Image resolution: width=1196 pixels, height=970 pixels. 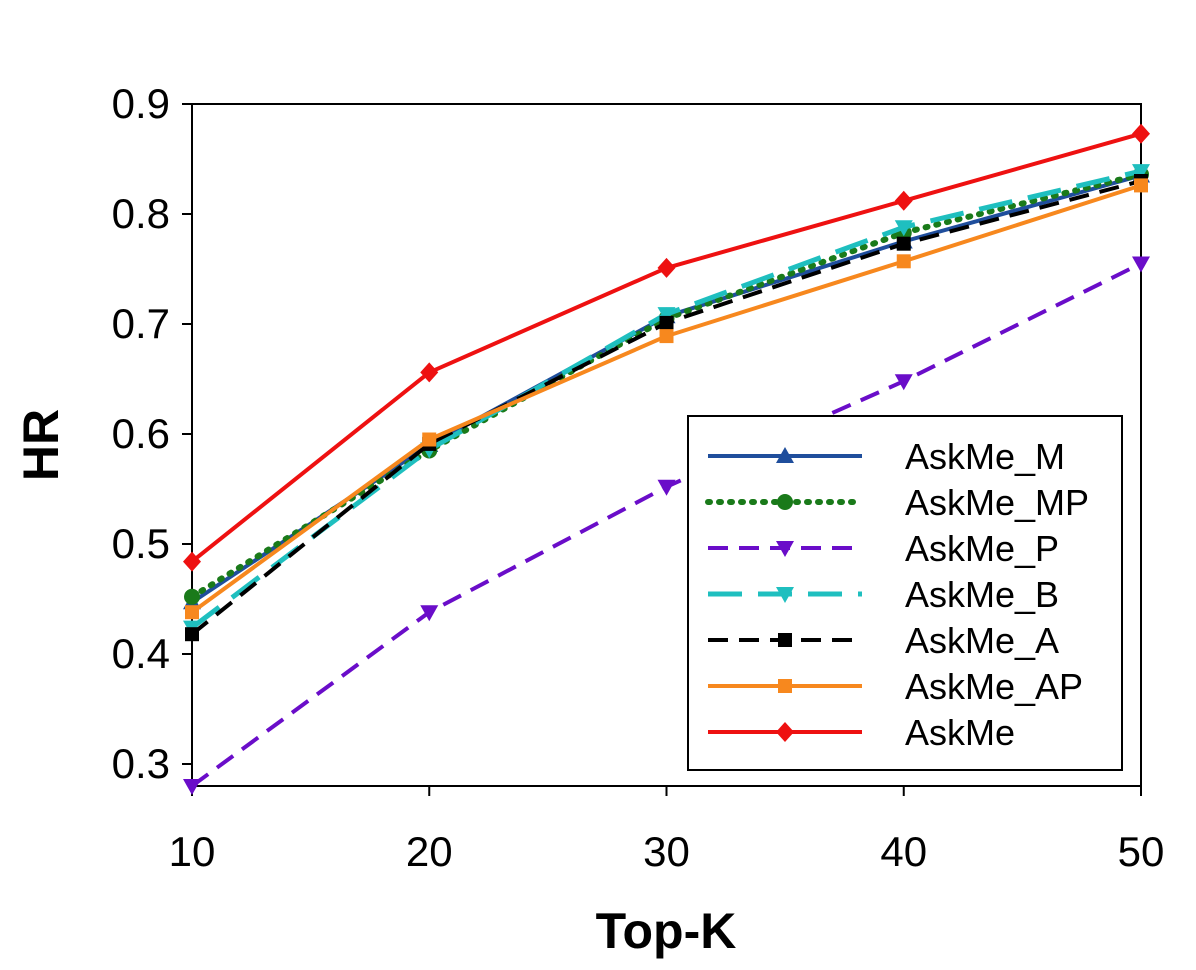 What do you see at coordinates (141, 763) in the screenshot?
I see `y-tick-label: 0.3` at bounding box center [141, 763].